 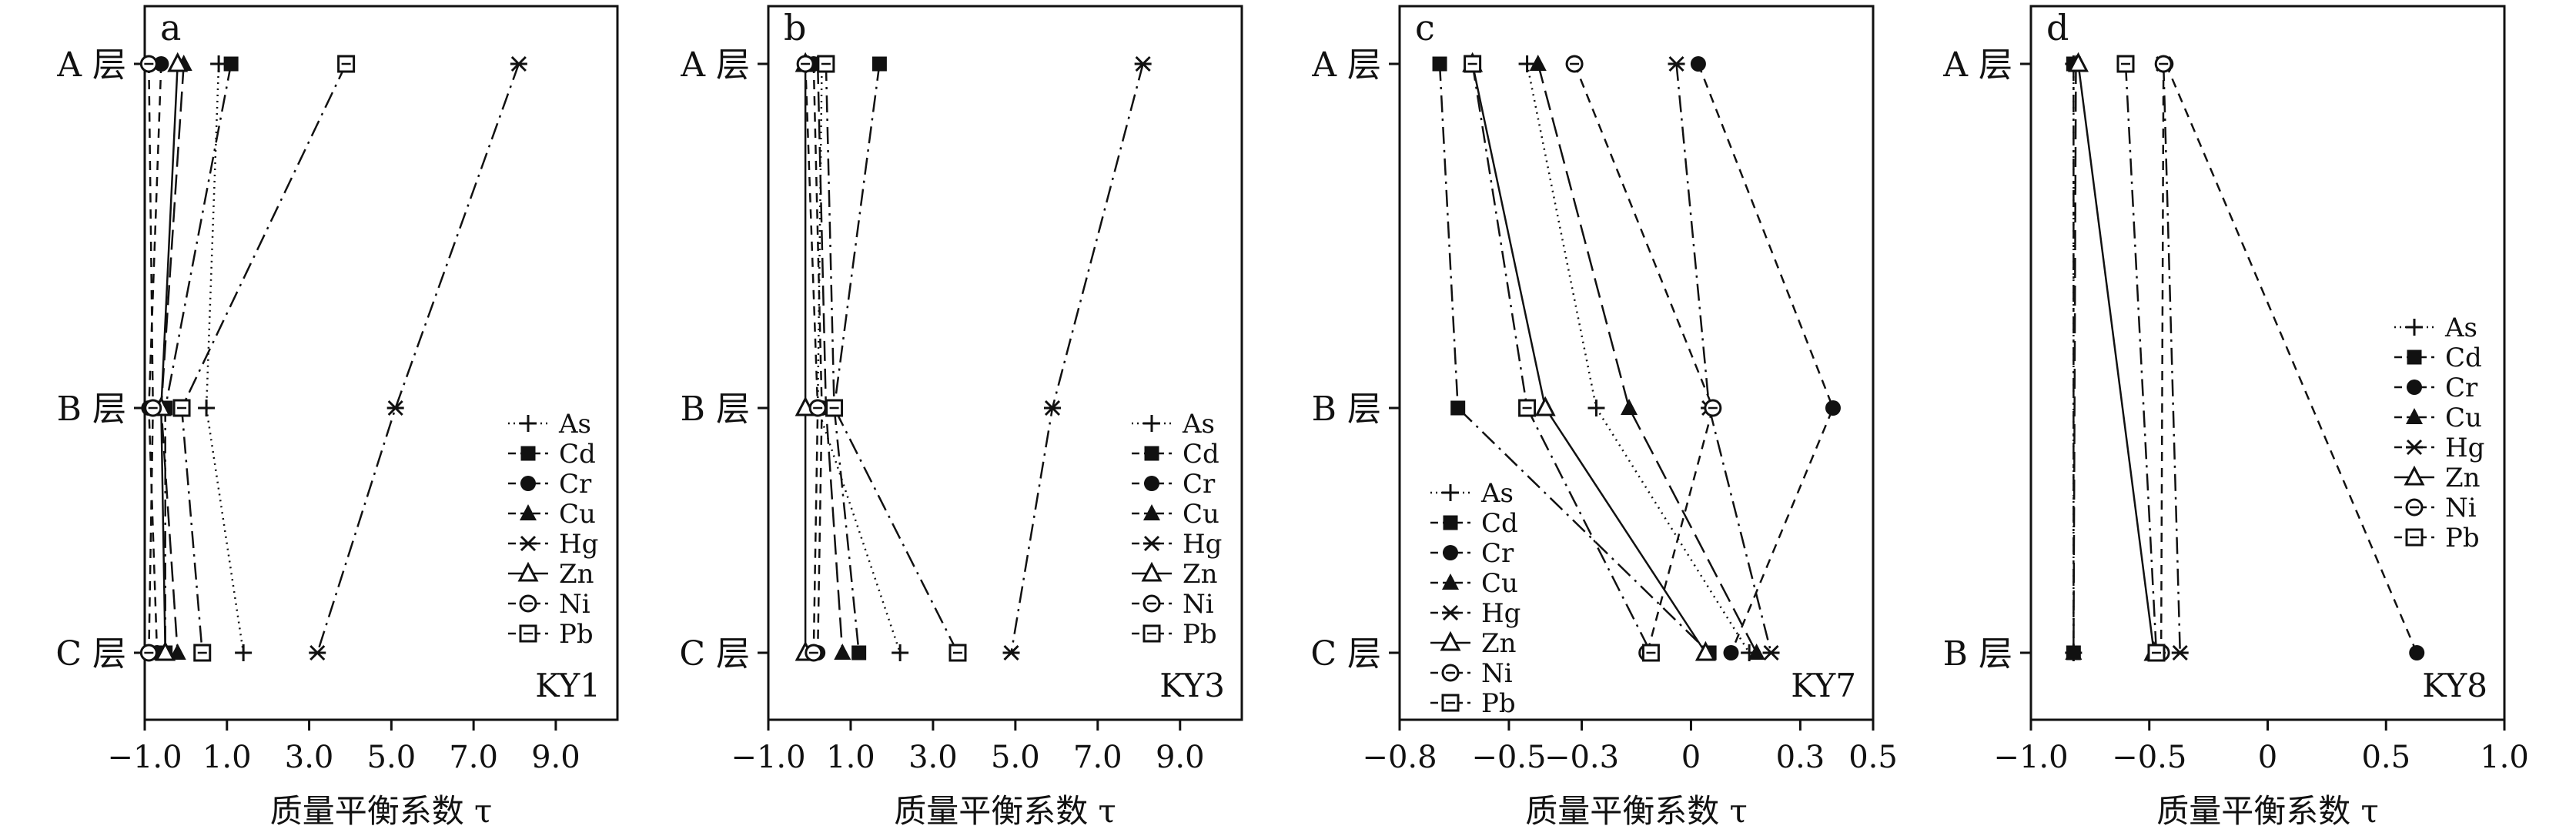 What do you see at coordinates (161, 64) in the screenshot?
I see `data-point-cr` at bounding box center [161, 64].